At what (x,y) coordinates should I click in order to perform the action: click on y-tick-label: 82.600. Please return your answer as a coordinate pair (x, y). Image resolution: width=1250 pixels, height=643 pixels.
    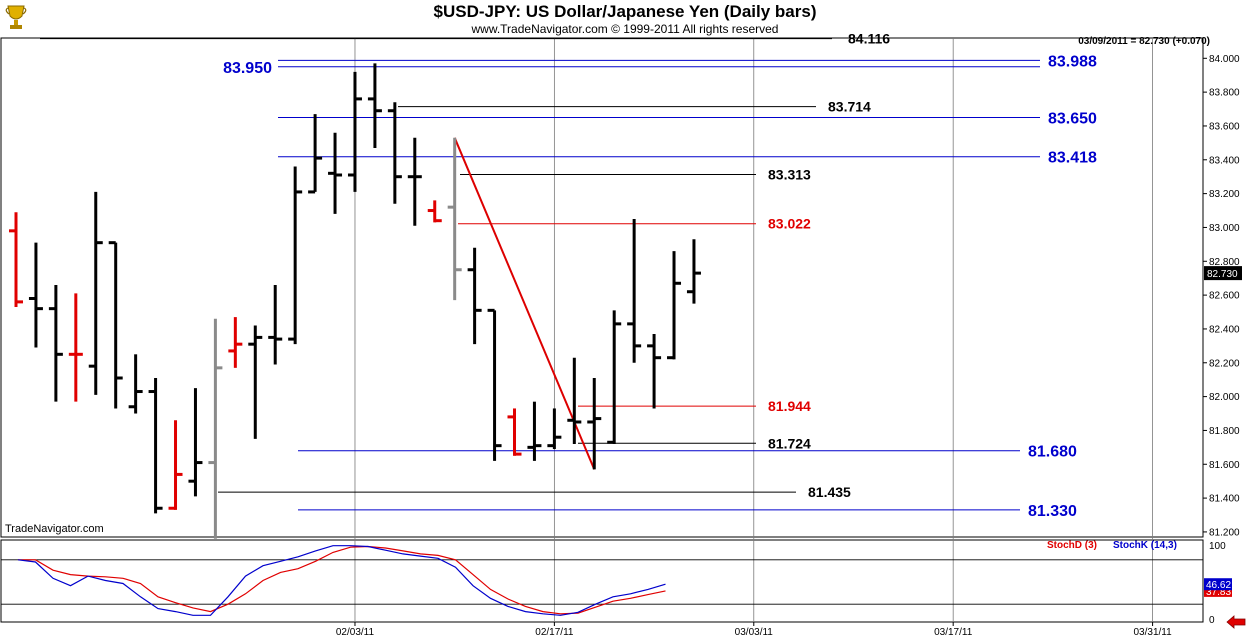
    Looking at the image, I should click on (1224, 296).